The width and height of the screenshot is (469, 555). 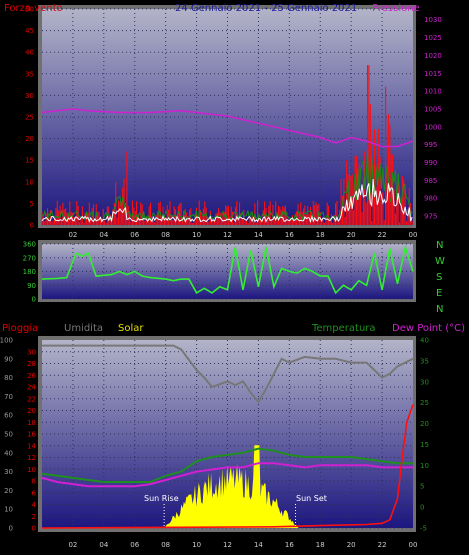 What do you see at coordinates (433, 56) in the screenshot?
I see `pressure-y-tick: 1020` at bounding box center [433, 56].